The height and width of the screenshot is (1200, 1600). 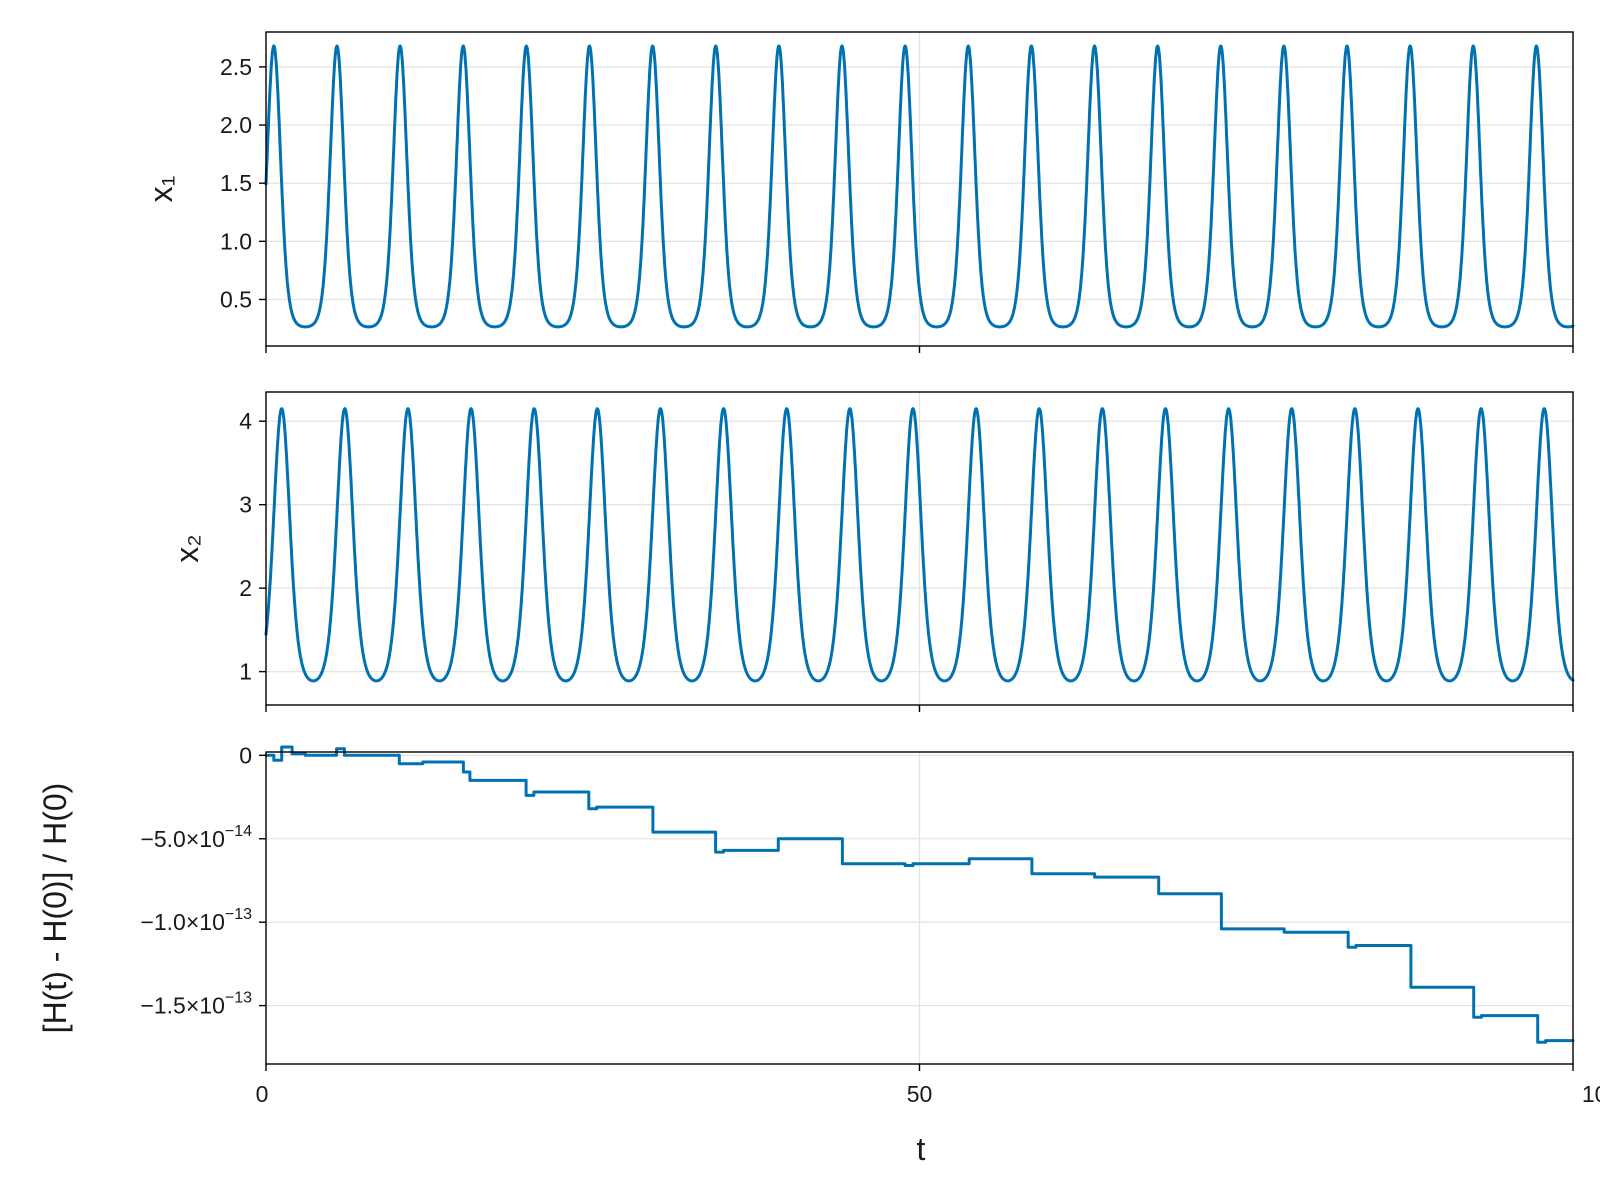 What do you see at coordinates (236, 299) in the screenshot?
I see `y-tick-label: 0.5` at bounding box center [236, 299].